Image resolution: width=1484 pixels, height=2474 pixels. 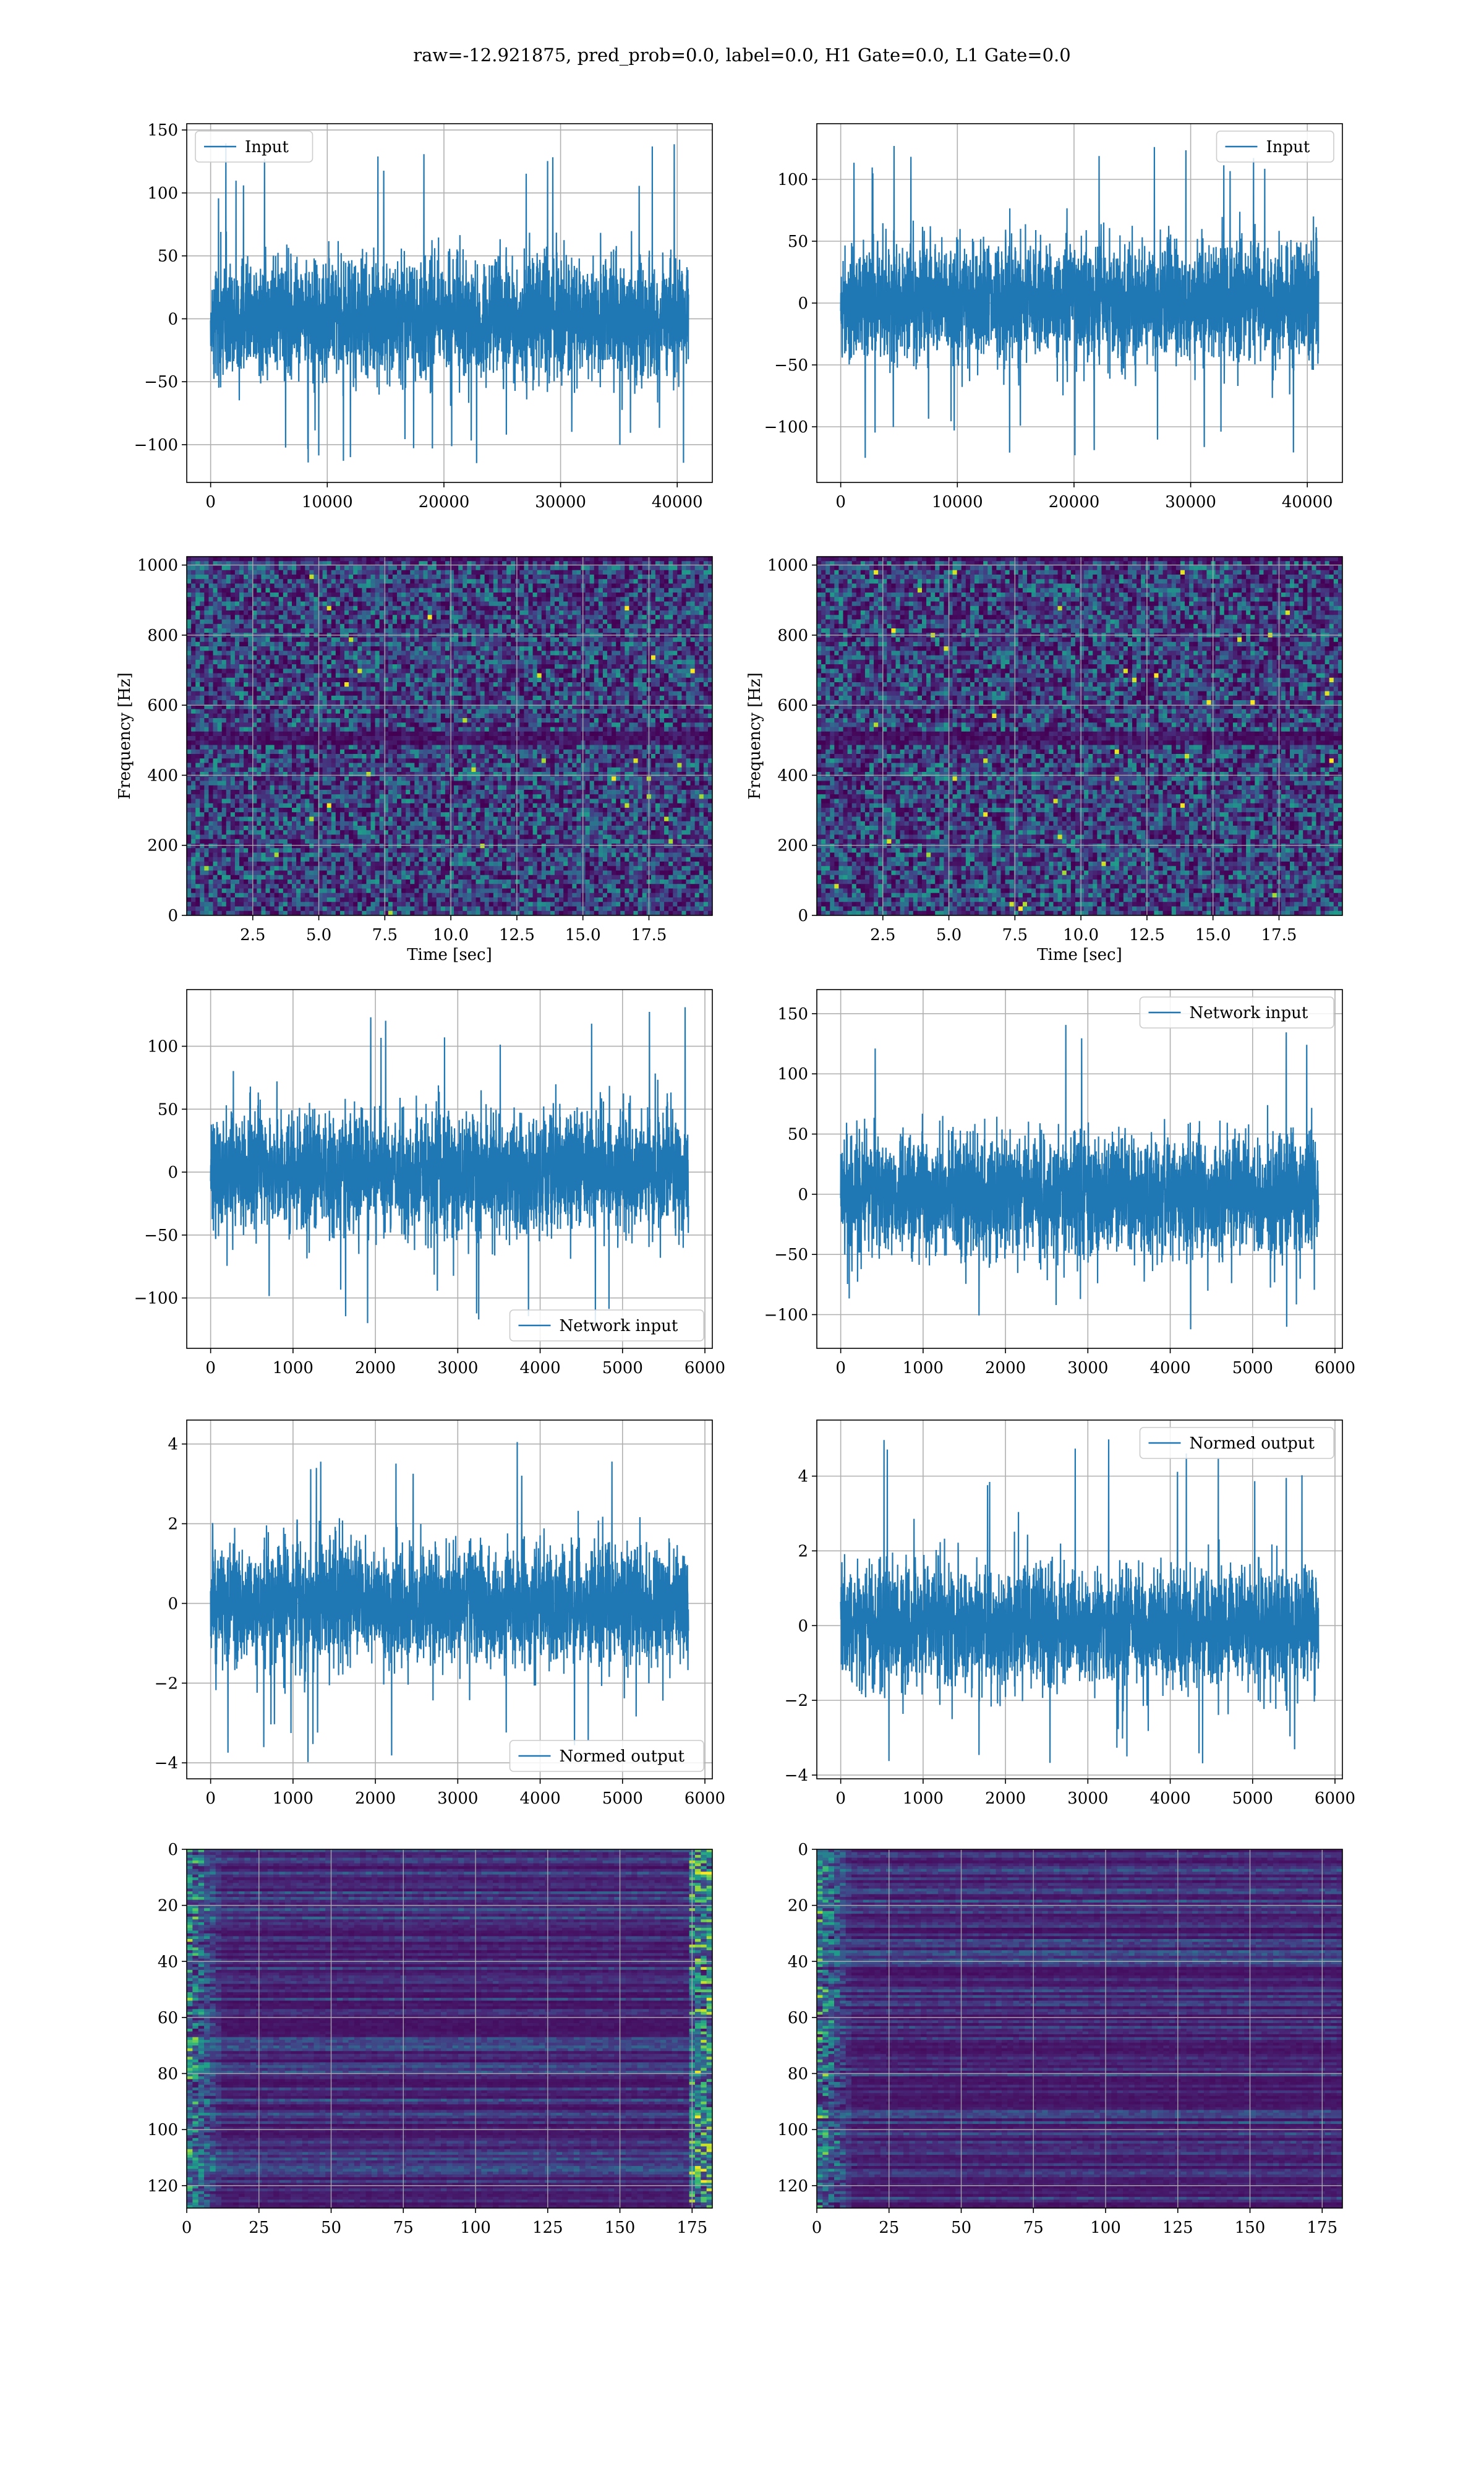 I want to click on legend: Normed output, so click(x=1236, y=1443).